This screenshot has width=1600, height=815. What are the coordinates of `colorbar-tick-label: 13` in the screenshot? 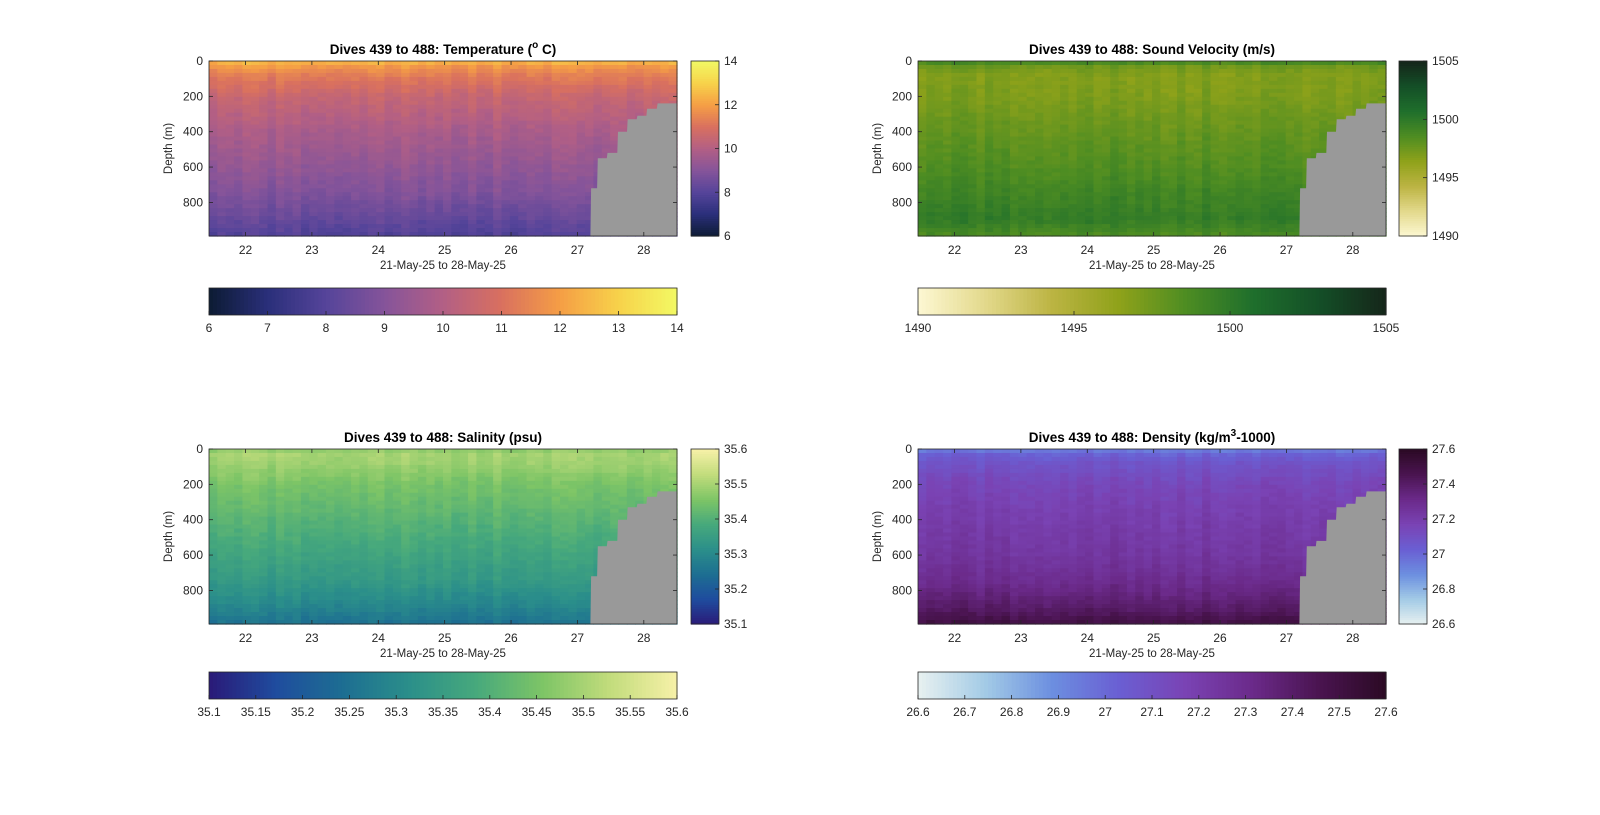 It's located at (619, 328).